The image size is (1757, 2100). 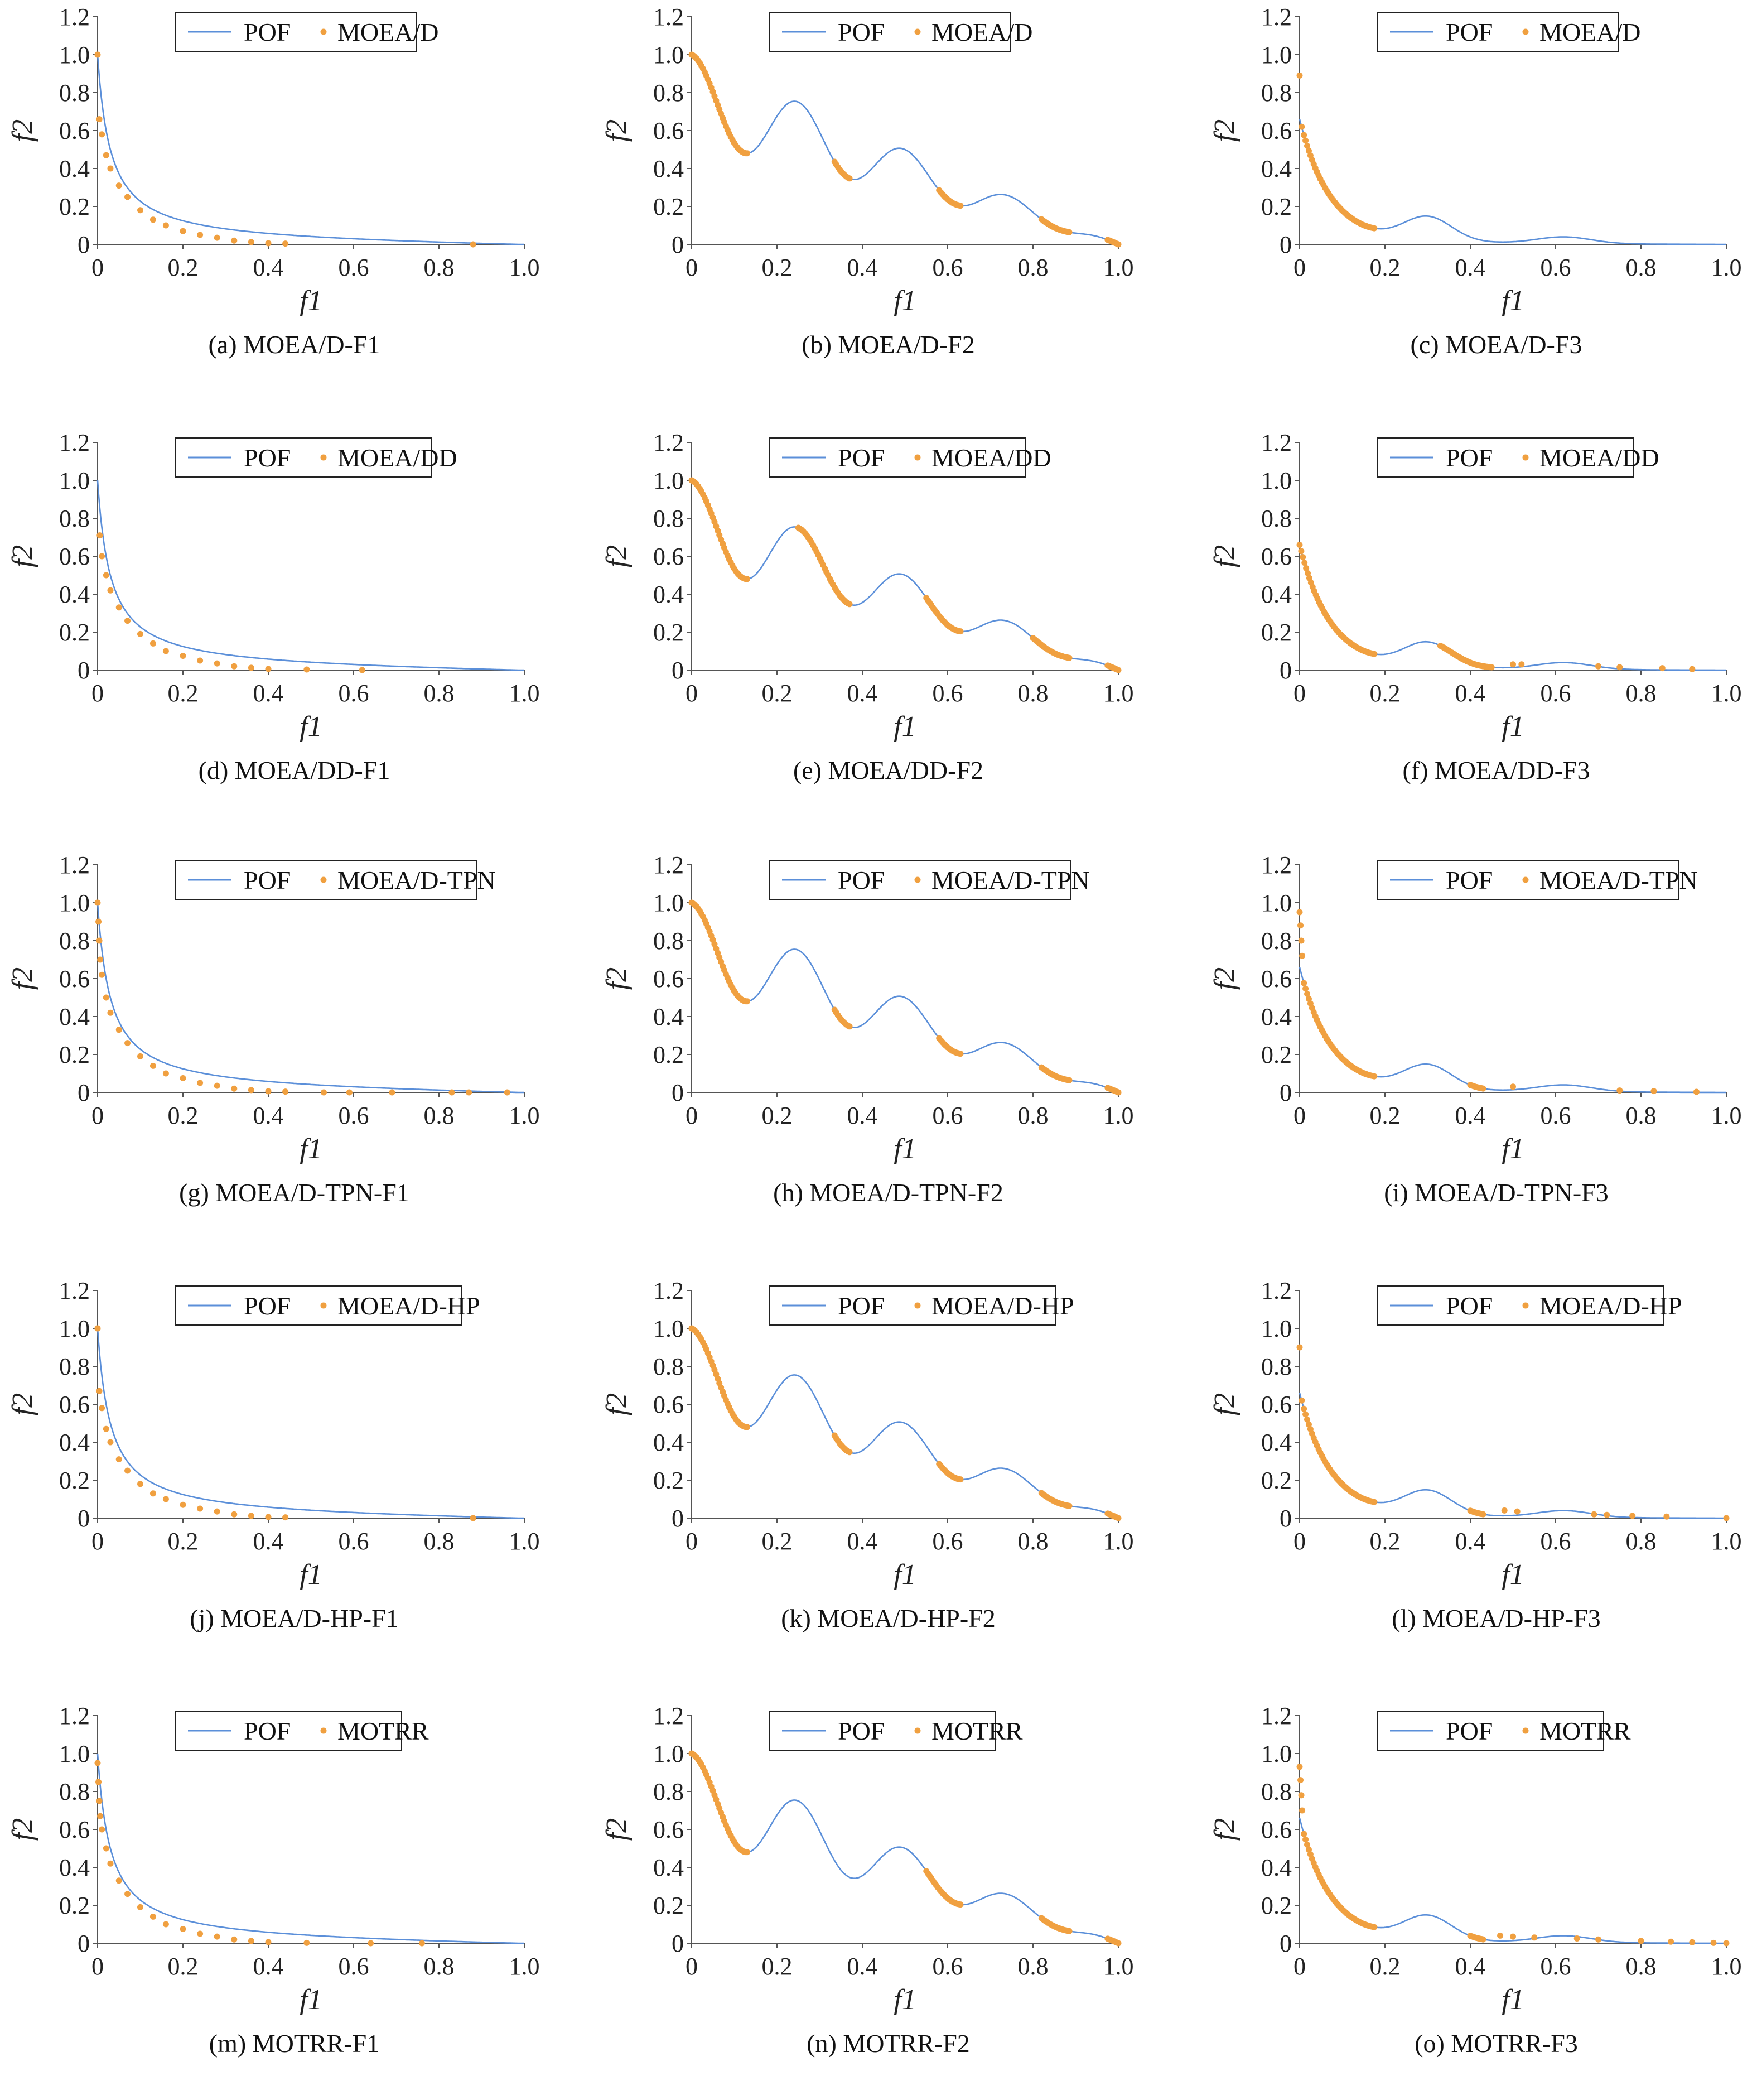 I want to click on panel-caption: (o) MOTRR-F3, so click(x=1497, y=2043).